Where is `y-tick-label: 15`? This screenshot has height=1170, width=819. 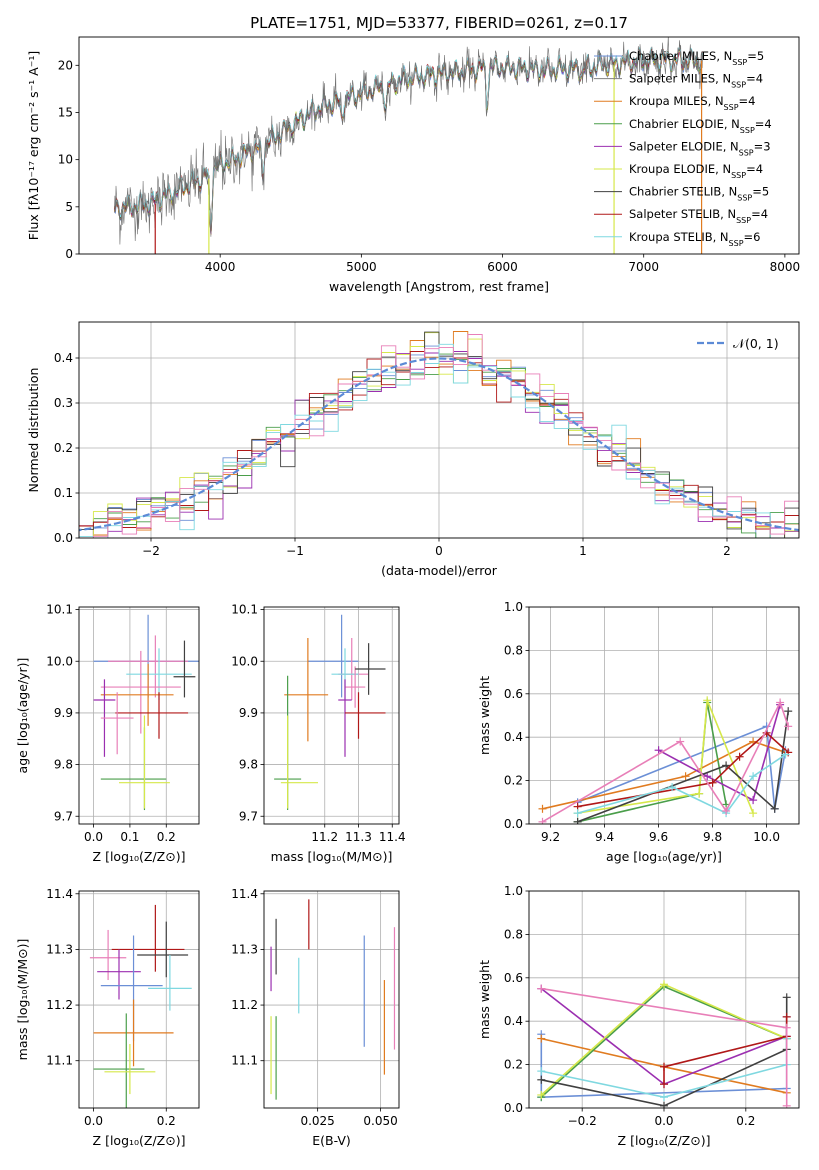
y-tick-label: 15 is located at coordinates (65, 112).